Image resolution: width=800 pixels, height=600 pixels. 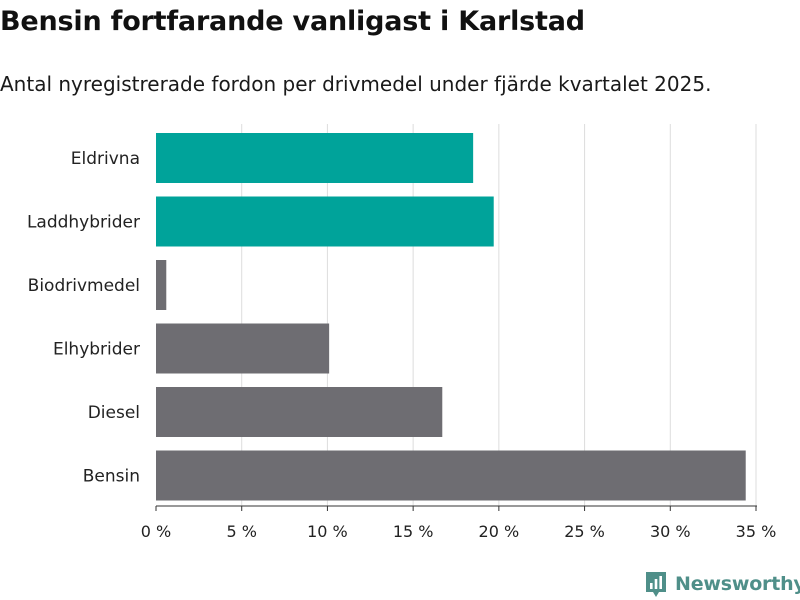 What do you see at coordinates (327, 531) in the screenshot?
I see `x-tick-label: 10 %` at bounding box center [327, 531].